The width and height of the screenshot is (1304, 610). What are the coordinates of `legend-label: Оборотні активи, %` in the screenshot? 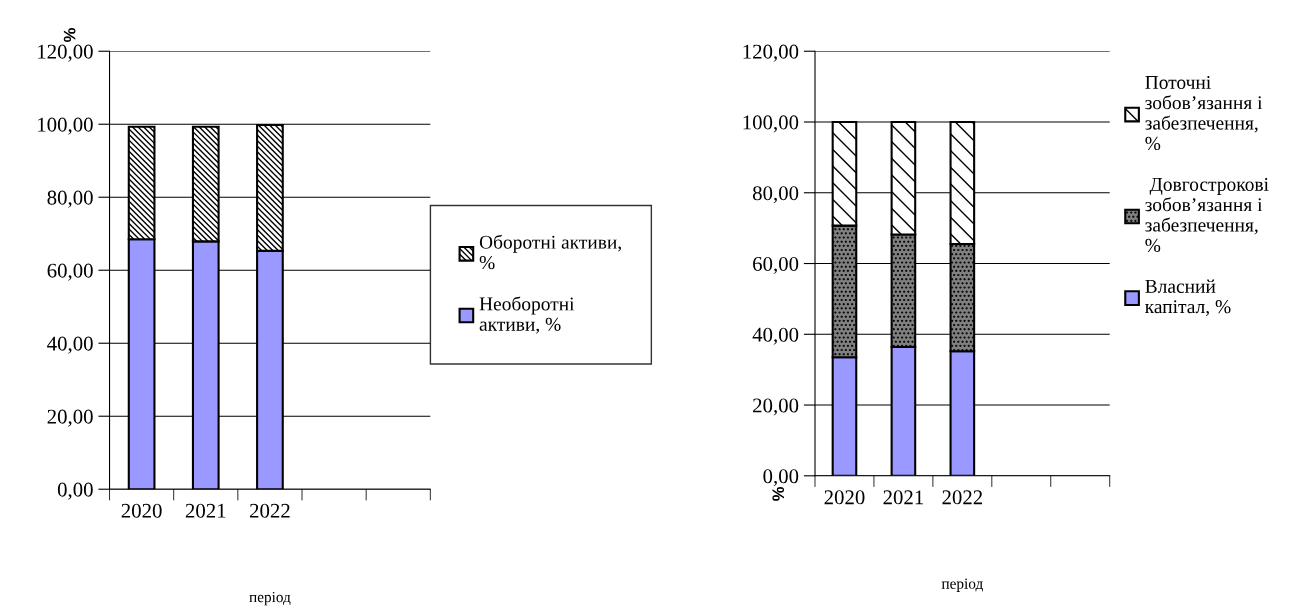 It's located at (550, 252).